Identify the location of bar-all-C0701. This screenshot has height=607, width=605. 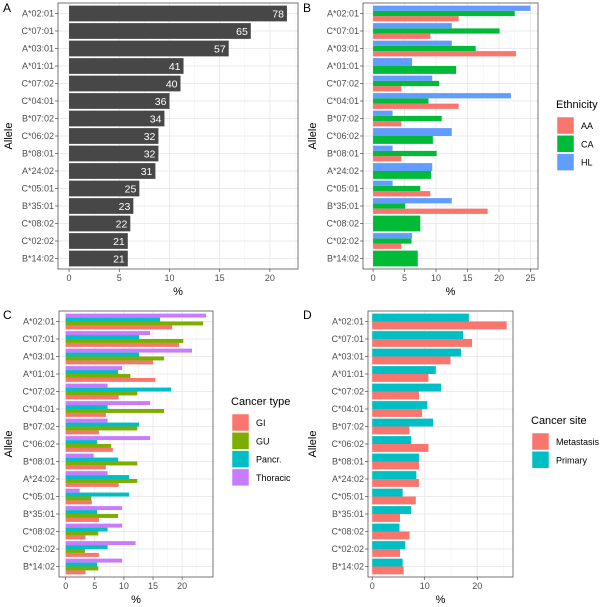
(160, 31).